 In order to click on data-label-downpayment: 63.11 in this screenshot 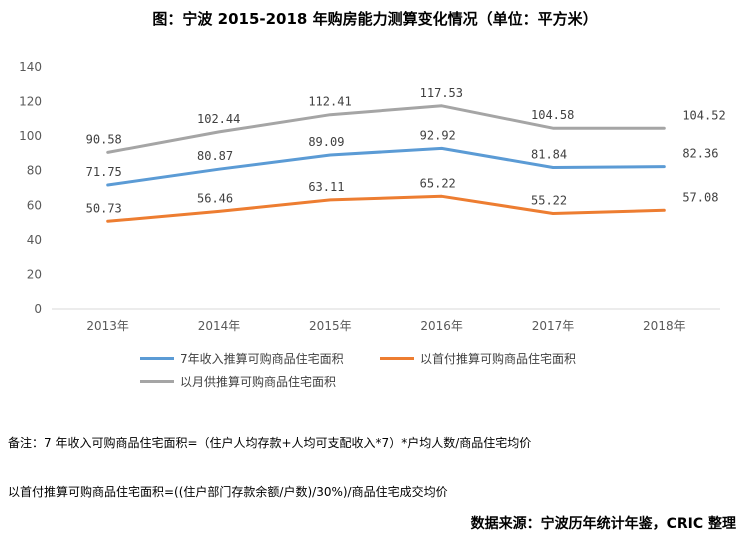, I will do `click(326, 187)`.